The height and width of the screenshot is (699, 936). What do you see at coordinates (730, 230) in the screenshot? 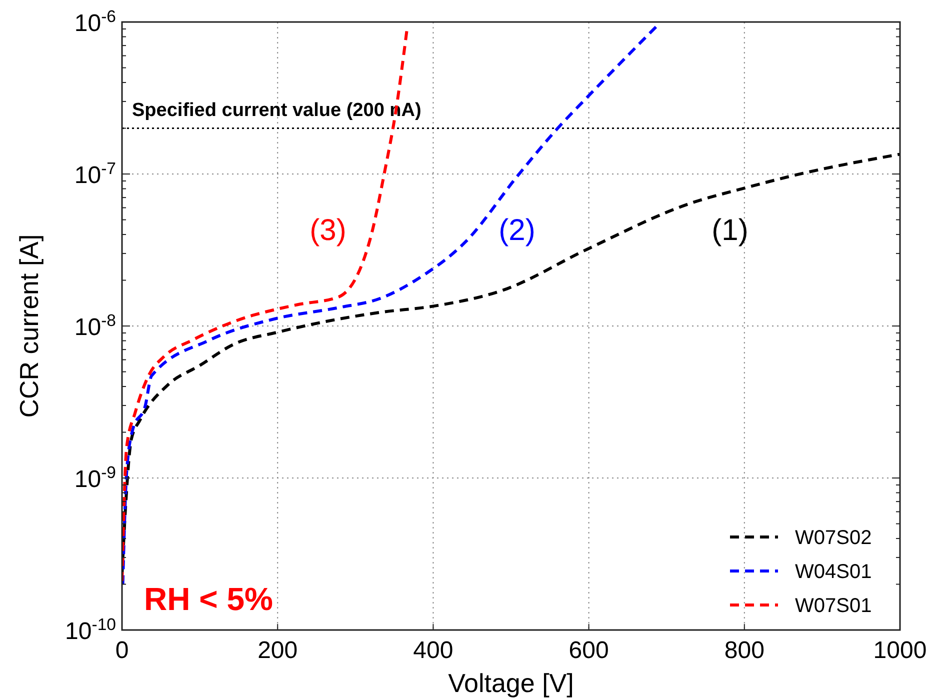
I see `annotation: (1)` at bounding box center [730, 230].